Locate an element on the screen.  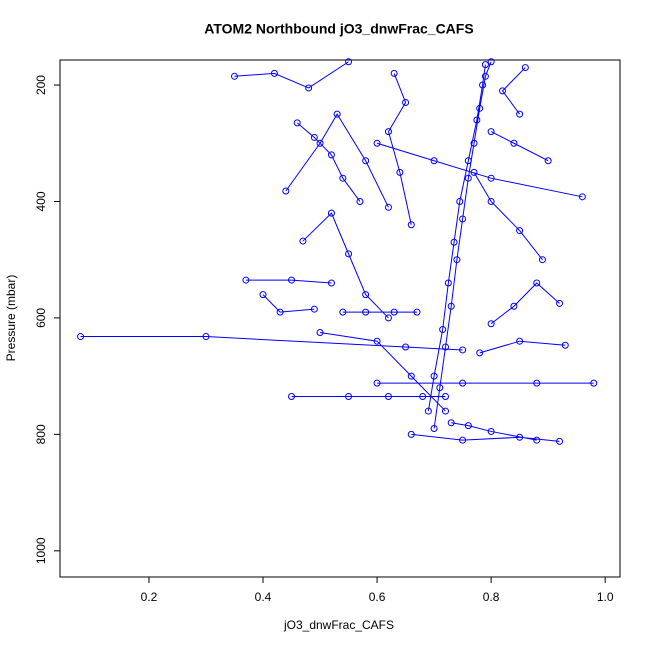
y-tick-label: 600 is located at coordinates (41, 318).